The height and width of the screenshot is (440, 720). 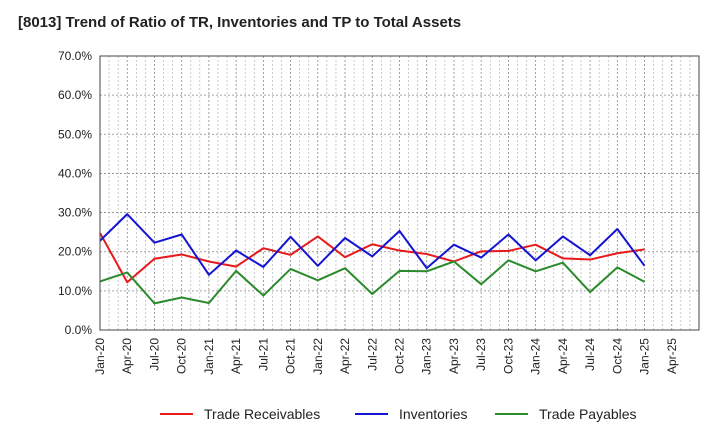 What do you see at coordinates (75, 291) in the screenshot?
I see `y-tick-label: 10.0%` at bounding box center [75, 291].